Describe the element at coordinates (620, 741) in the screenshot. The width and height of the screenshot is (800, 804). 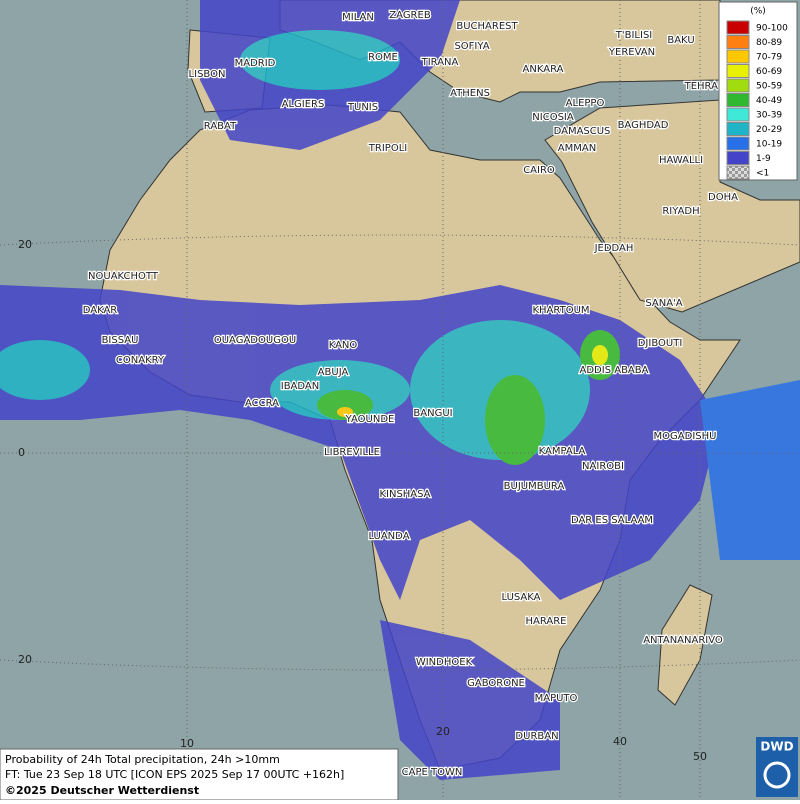
I see `longitude-label: 40` at that location.